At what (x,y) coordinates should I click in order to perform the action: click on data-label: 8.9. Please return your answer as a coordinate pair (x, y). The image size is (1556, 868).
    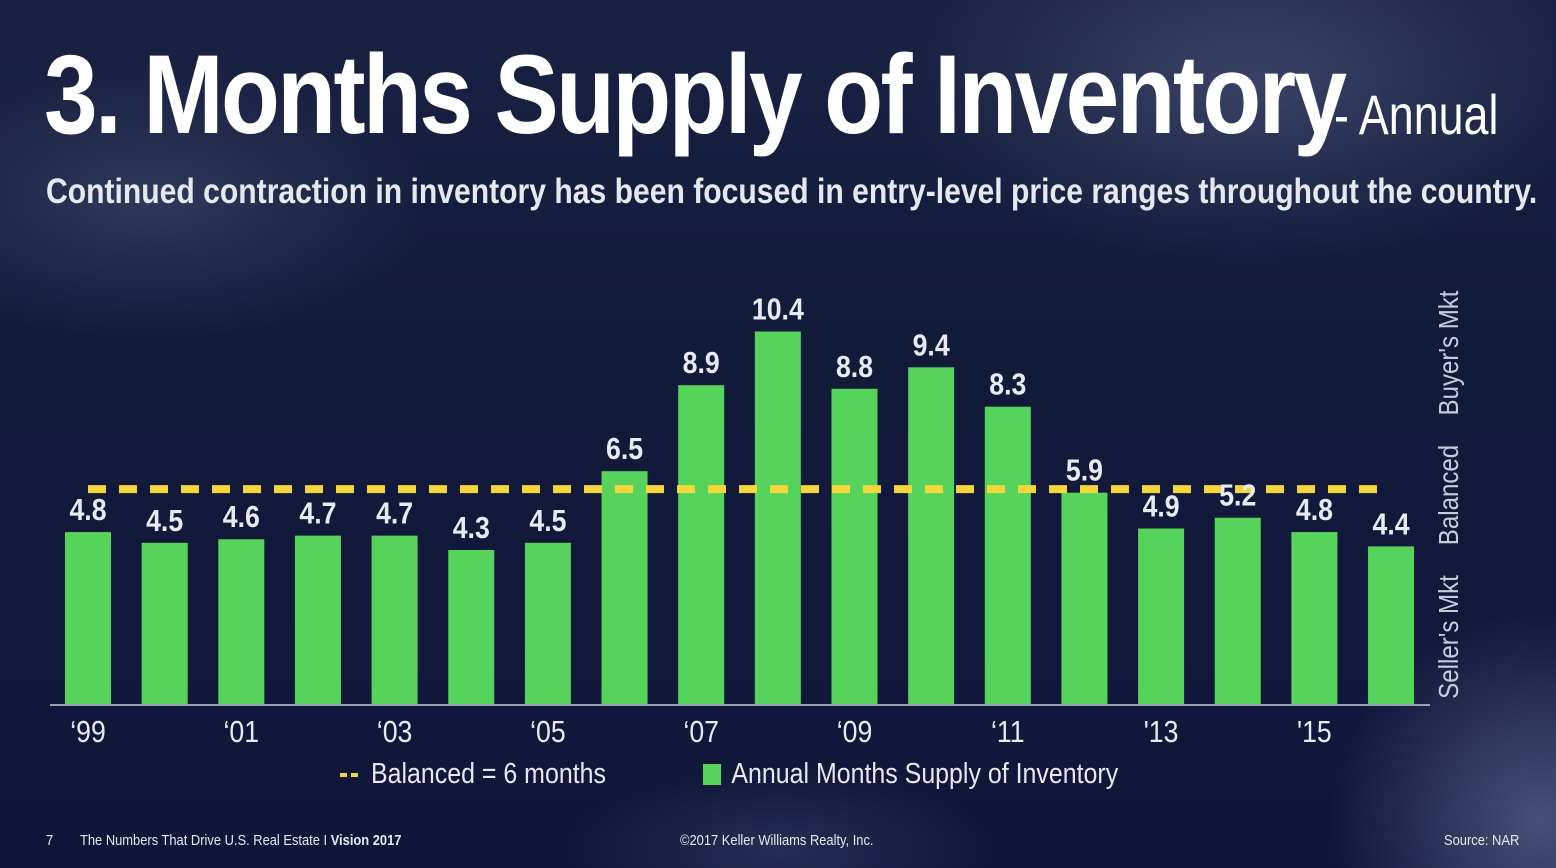
    Looking at the image, I should click on (701, 363).